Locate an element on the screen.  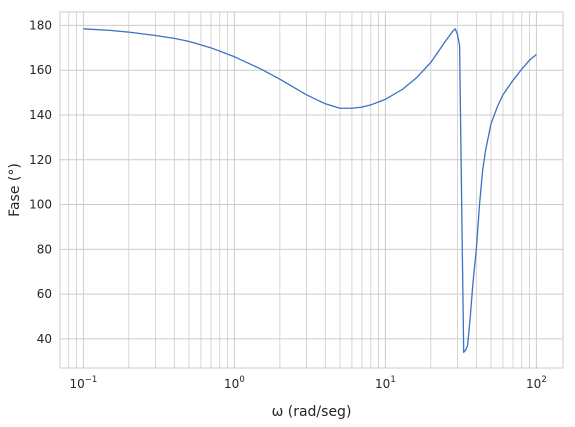
y-tick-labels: 40 60 80 100 120 140 160 180 is located at coordinates (40, 181).